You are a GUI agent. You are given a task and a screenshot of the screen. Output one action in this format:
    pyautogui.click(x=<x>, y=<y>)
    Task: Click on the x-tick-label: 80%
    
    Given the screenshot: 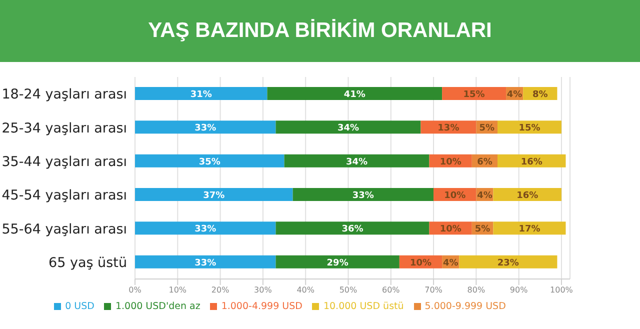 What is the action you would take?
    pyautogui.click(x=476, y=290)
    